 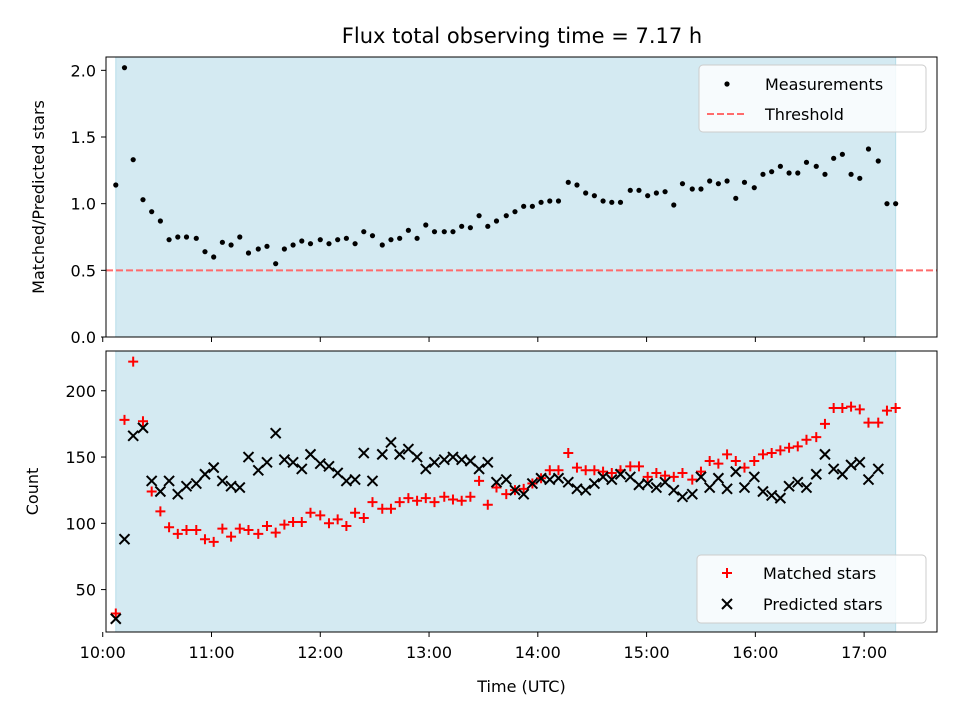 I want to click on y-tick-label: 1.0, so click(x=83, y=204).